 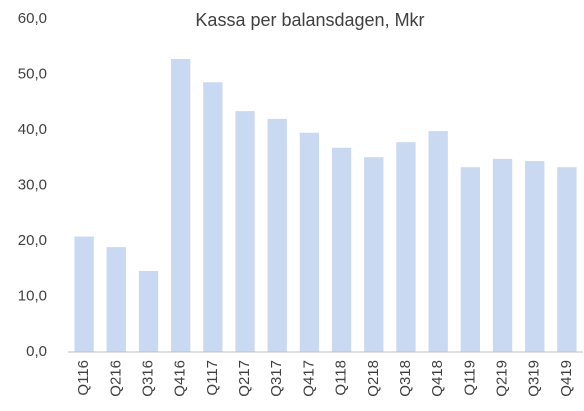 I want to click on x-tick-label: Q218, so click(x=373, y=378).